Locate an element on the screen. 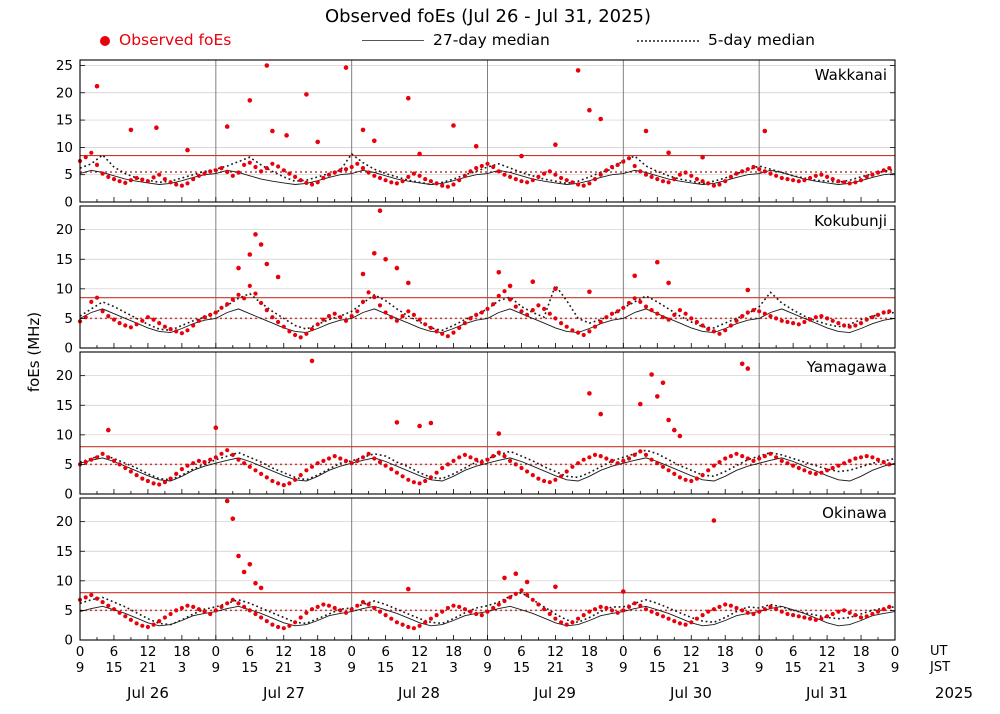 Image resolution: width=1000 pixels, height=714 pixels. day-label-jul28: Jul 28 is located at coordinates (419, 693).